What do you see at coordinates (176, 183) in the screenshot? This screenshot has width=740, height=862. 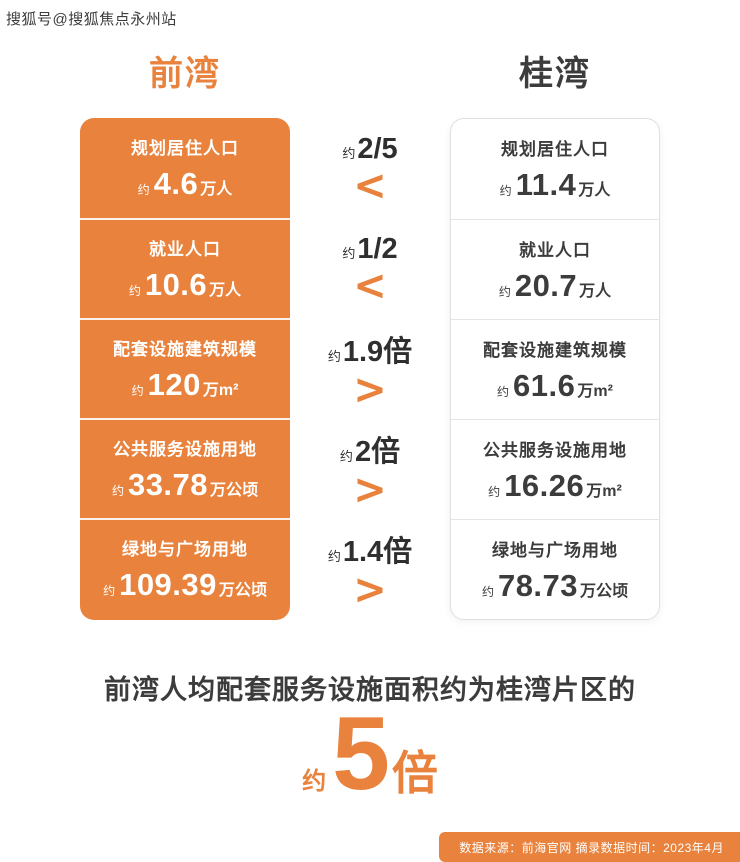 I see `value-number: 4.6` at bounding box center [176, 183].